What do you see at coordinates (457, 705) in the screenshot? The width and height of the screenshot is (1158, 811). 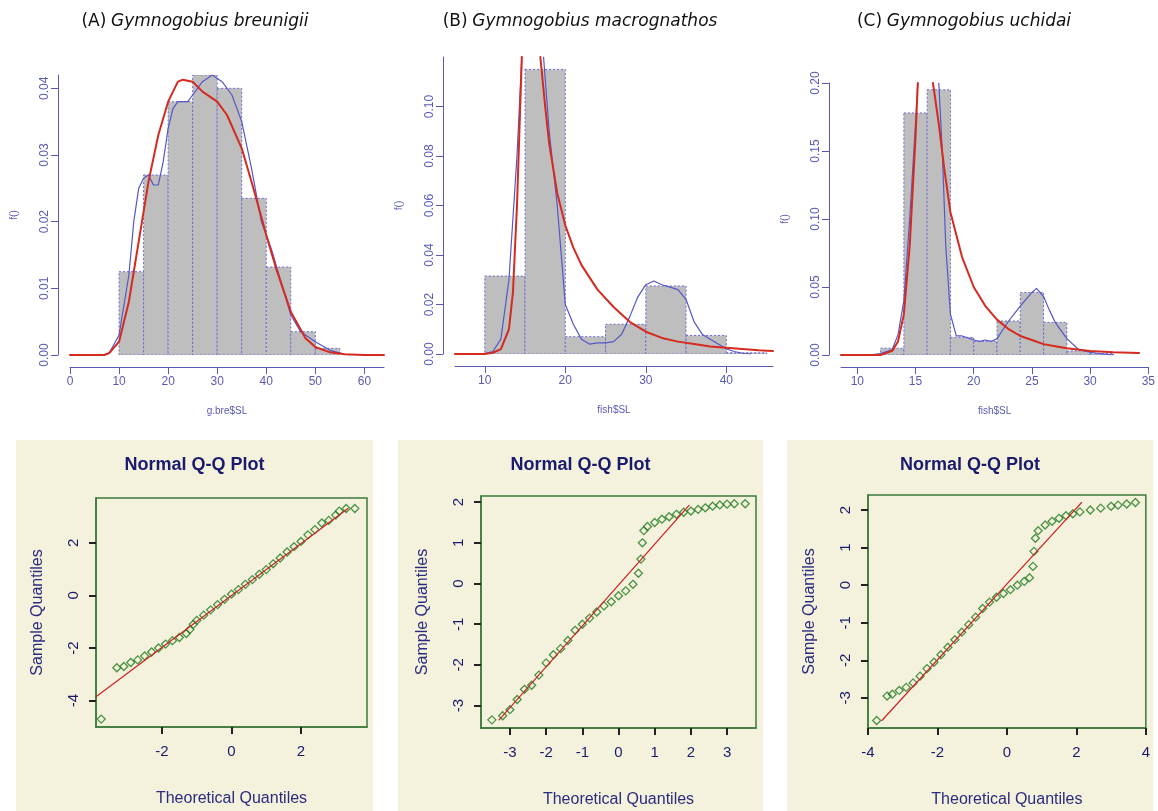 I see `y-tick-label: -3` at bounding box center [457, 705].